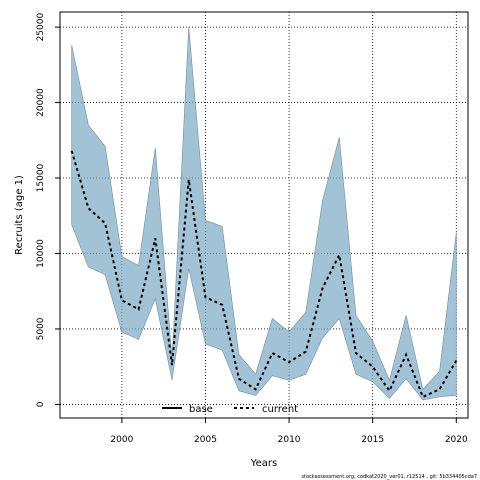 This screenshot has height=480, width=480. What do you see at coordinates (289, 431) in the screenshot?
I see `x-axis: 2000 2005 2010 2015 2020` at bounding box center [289, 431].